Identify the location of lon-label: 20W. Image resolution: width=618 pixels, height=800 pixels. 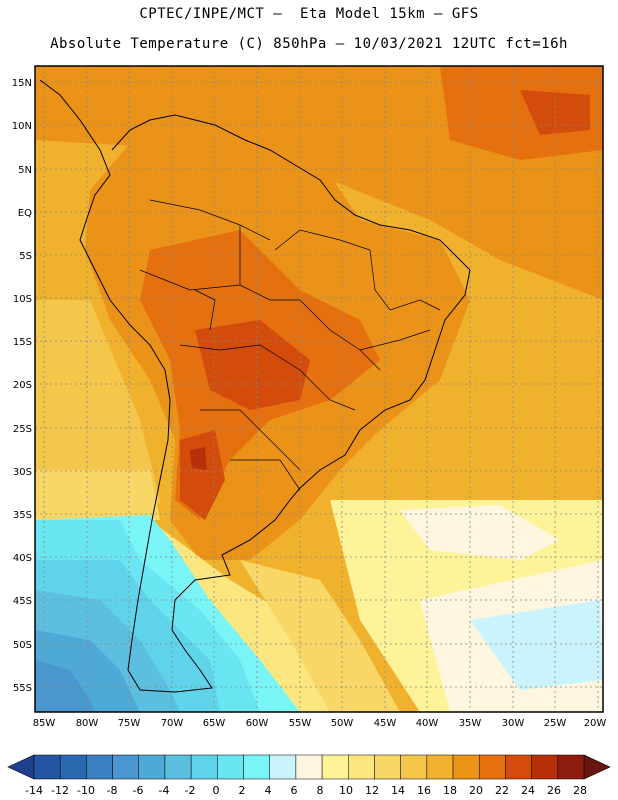
(595, 723).